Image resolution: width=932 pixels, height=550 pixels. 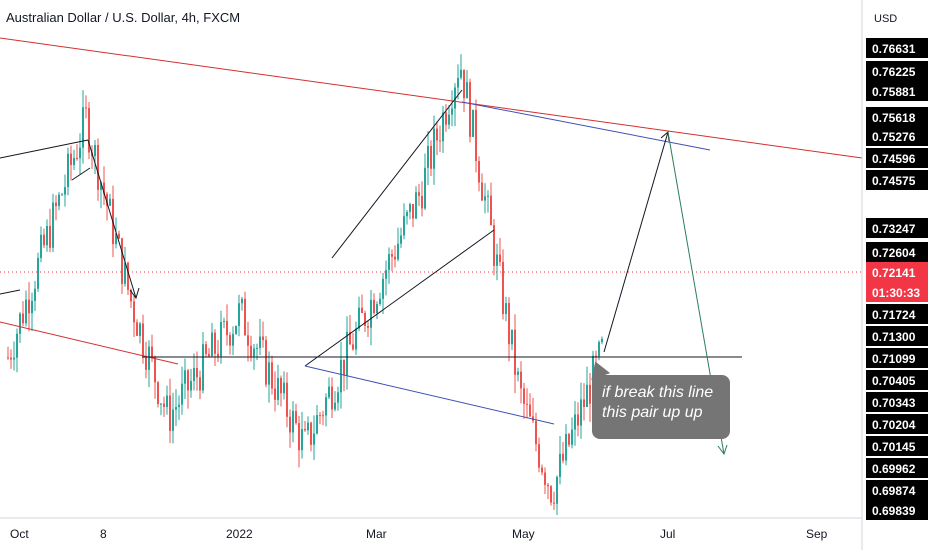 I want to click on price-tick-label: 0.72604, so click(x=894, y=253).